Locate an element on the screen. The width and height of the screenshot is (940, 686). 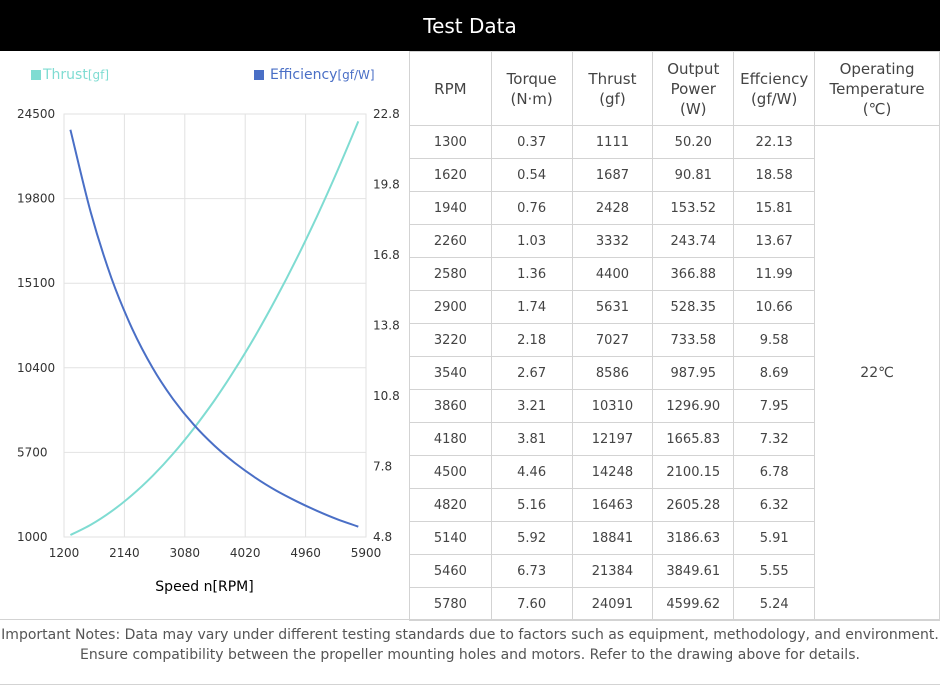
table-cell: 7.32 is located at coordinates (774, 439).